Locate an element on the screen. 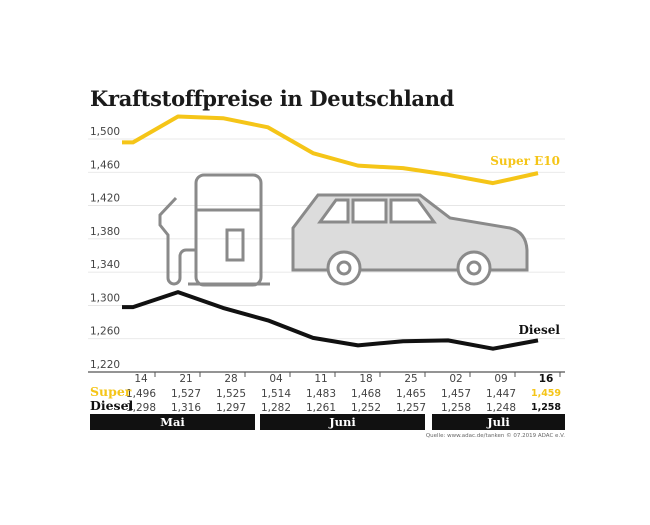  x-tick-label: 02 is located at coordinates (456, 379).